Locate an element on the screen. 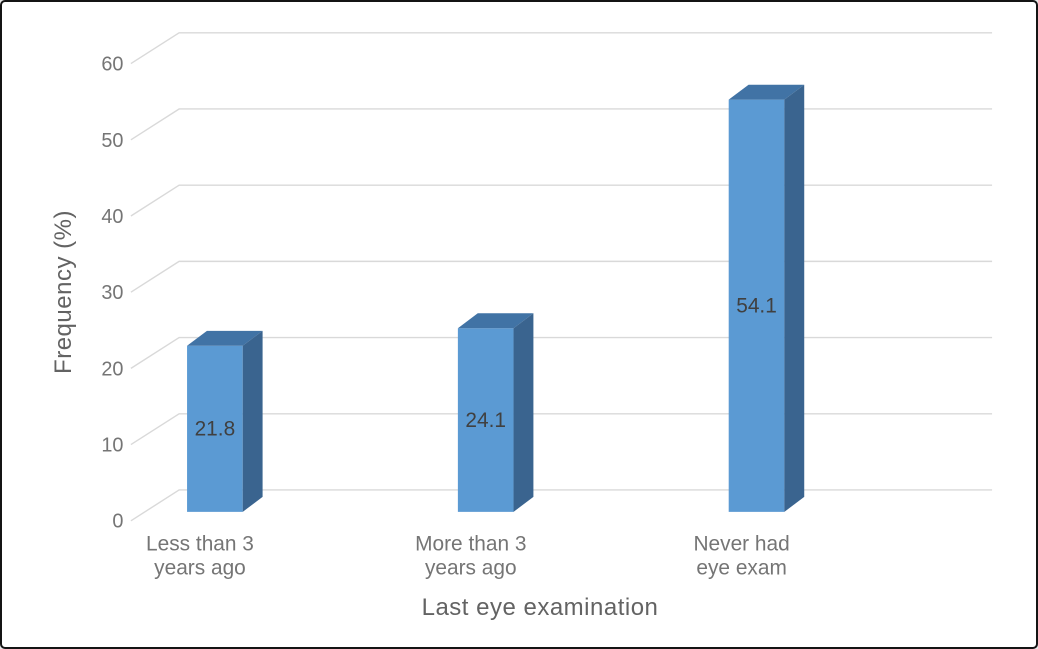 Image resolution: width=1038 pixels, height=649 pixels. y-tick-label: 40 is located at coordinates (112, 217).